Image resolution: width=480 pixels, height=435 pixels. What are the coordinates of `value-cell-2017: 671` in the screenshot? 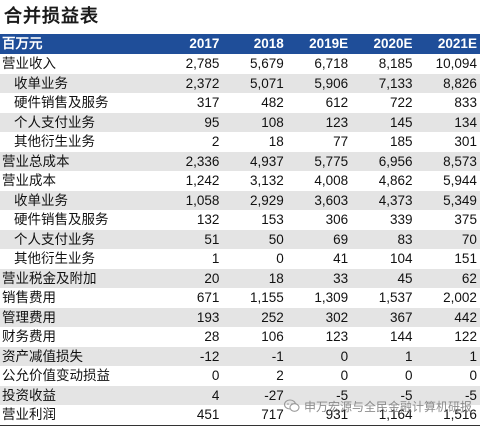 It's located at (208, 297).